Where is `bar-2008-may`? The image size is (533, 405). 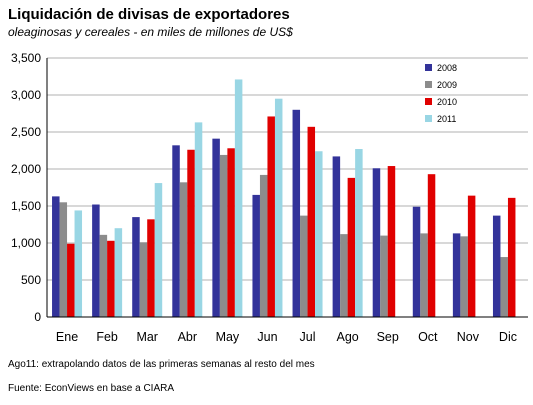 bar-2008-may is located at coordinates (216, 227).